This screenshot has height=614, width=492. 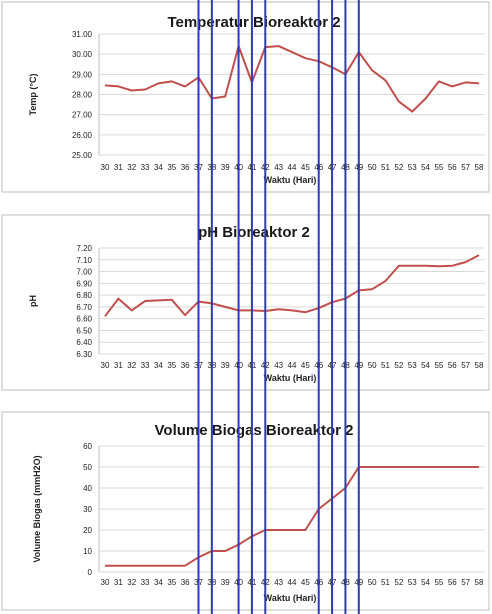 I want to click on y-tick-label: 30.00, so click(x=82, y=54).